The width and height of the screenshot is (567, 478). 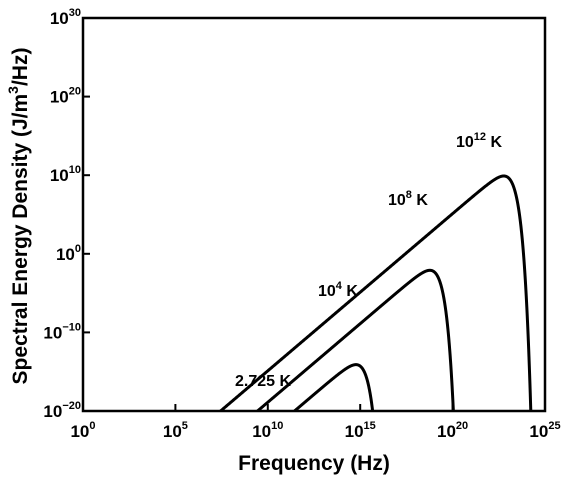 I want to click on y-axis-title-suffix: /Hz), so click(x=20, y=67).